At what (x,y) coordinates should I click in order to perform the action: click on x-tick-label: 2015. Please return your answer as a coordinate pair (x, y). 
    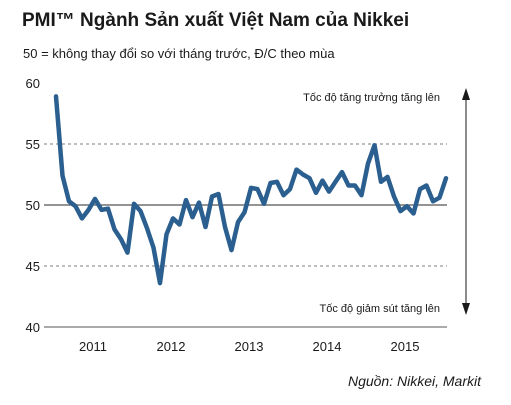
    Looking at the image, I should click on (405, 346).